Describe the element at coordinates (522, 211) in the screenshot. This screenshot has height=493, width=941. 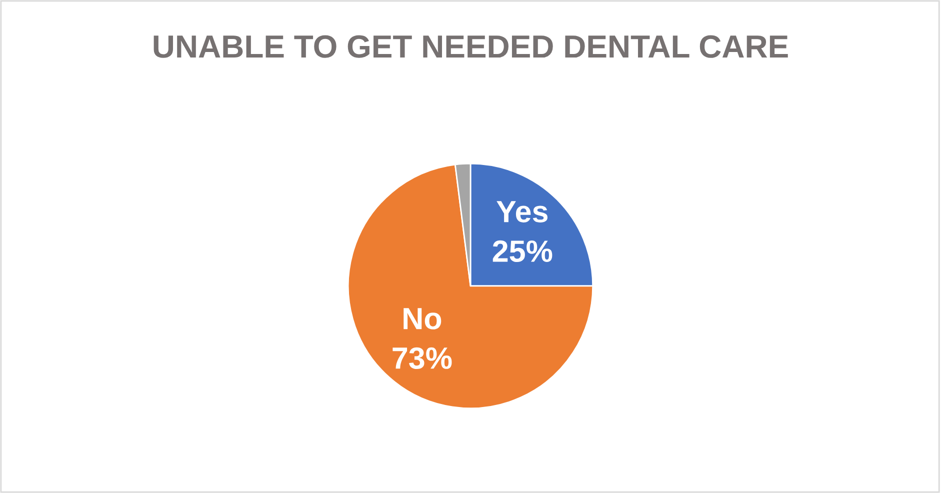
I see `slice-label: Yes` at that location.